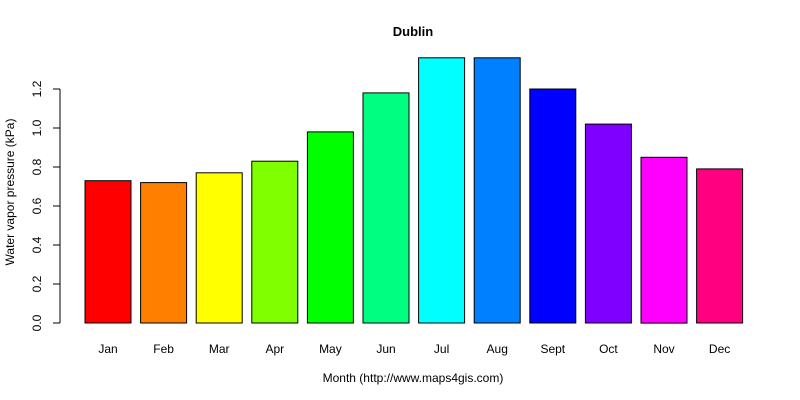 The height and width of the screenshot is (400, 800). I want to click on bar-dec, so click(720, 246).